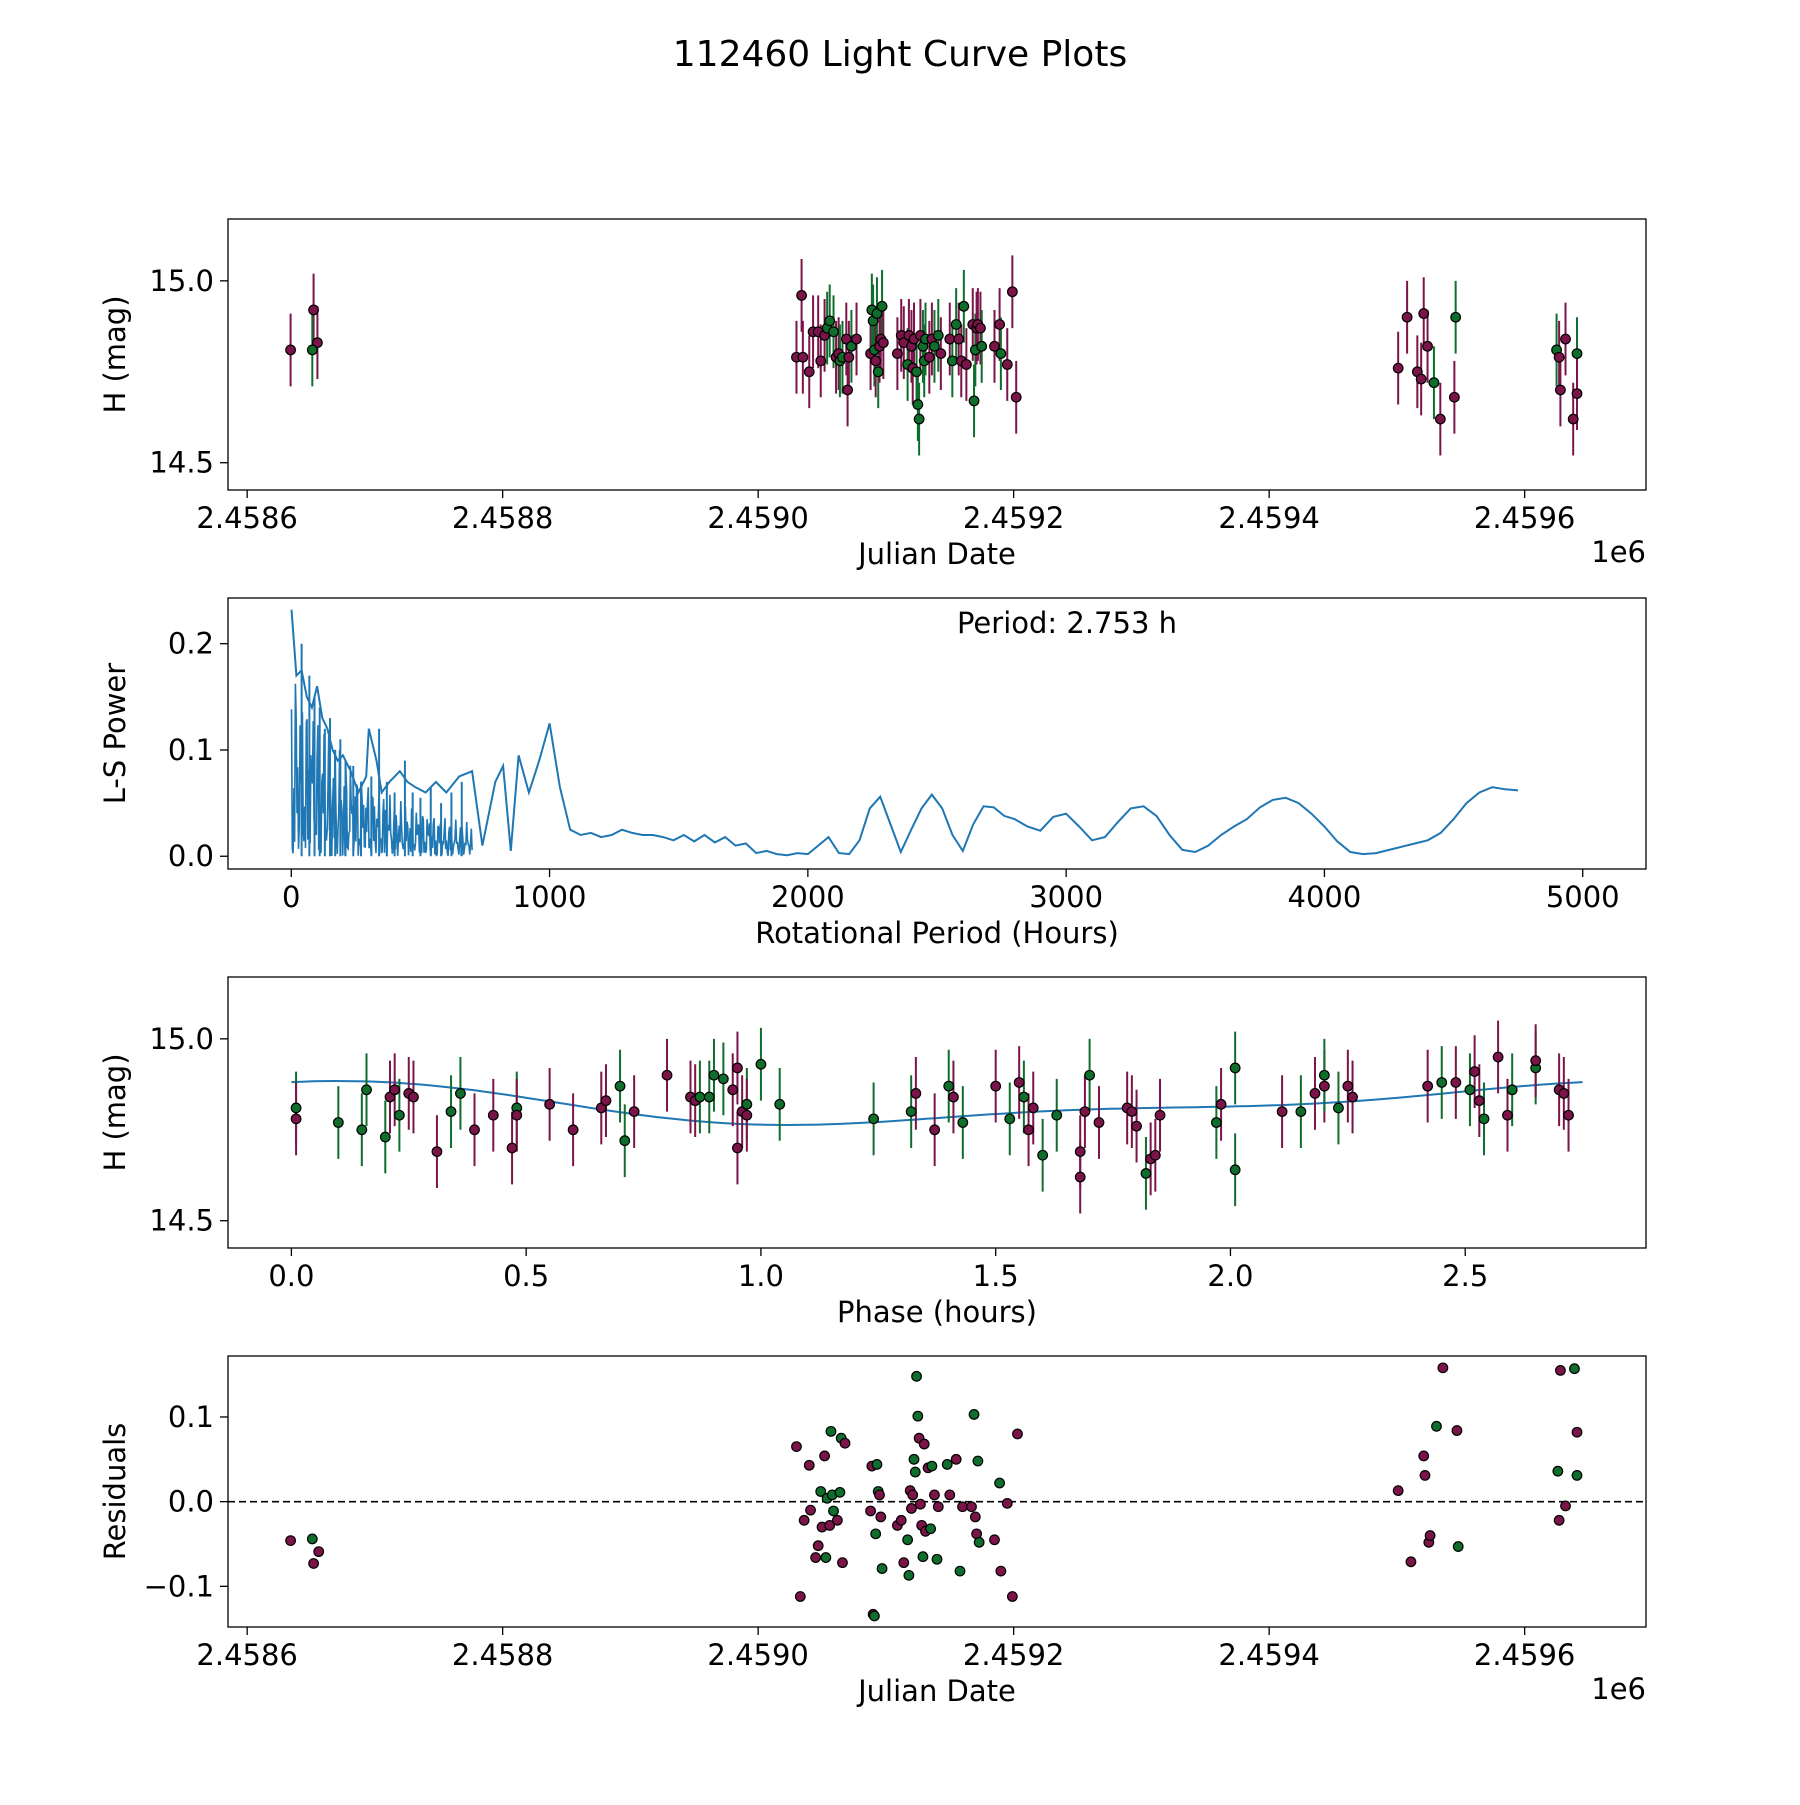 This screenshot has width=1800, height=1805. I want to click on x-tick-label: 2.4592, so click(1013, 518).